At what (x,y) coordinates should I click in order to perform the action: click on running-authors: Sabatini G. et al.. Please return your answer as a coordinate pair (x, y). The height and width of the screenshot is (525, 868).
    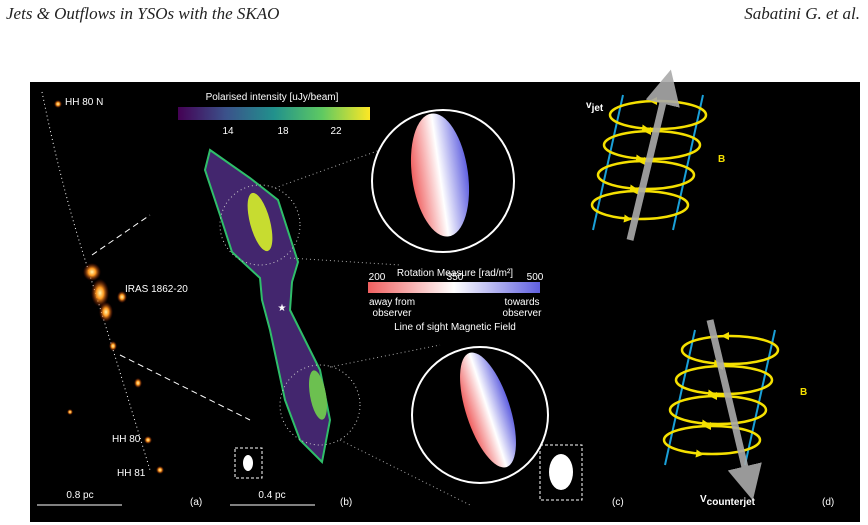
    Looking at the image, I should click on (802, 13).